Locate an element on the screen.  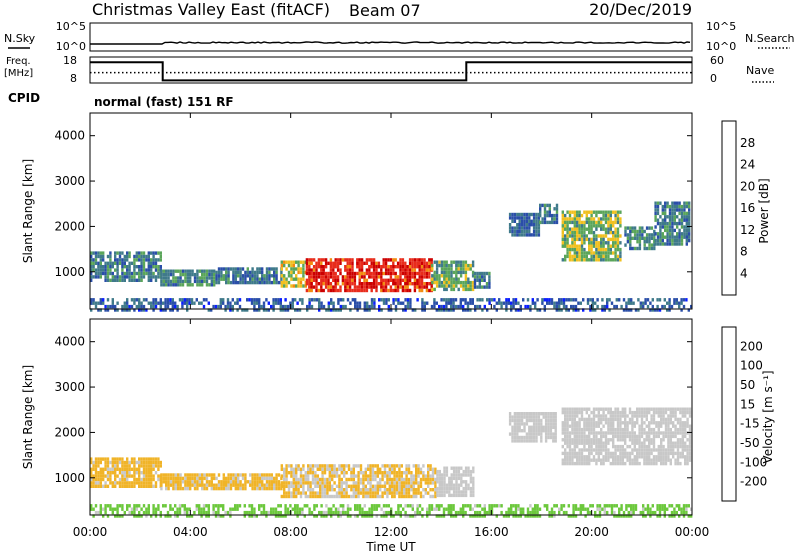
cpid-value: normal (fast) 151 RF is located at coordinates (164, 102).